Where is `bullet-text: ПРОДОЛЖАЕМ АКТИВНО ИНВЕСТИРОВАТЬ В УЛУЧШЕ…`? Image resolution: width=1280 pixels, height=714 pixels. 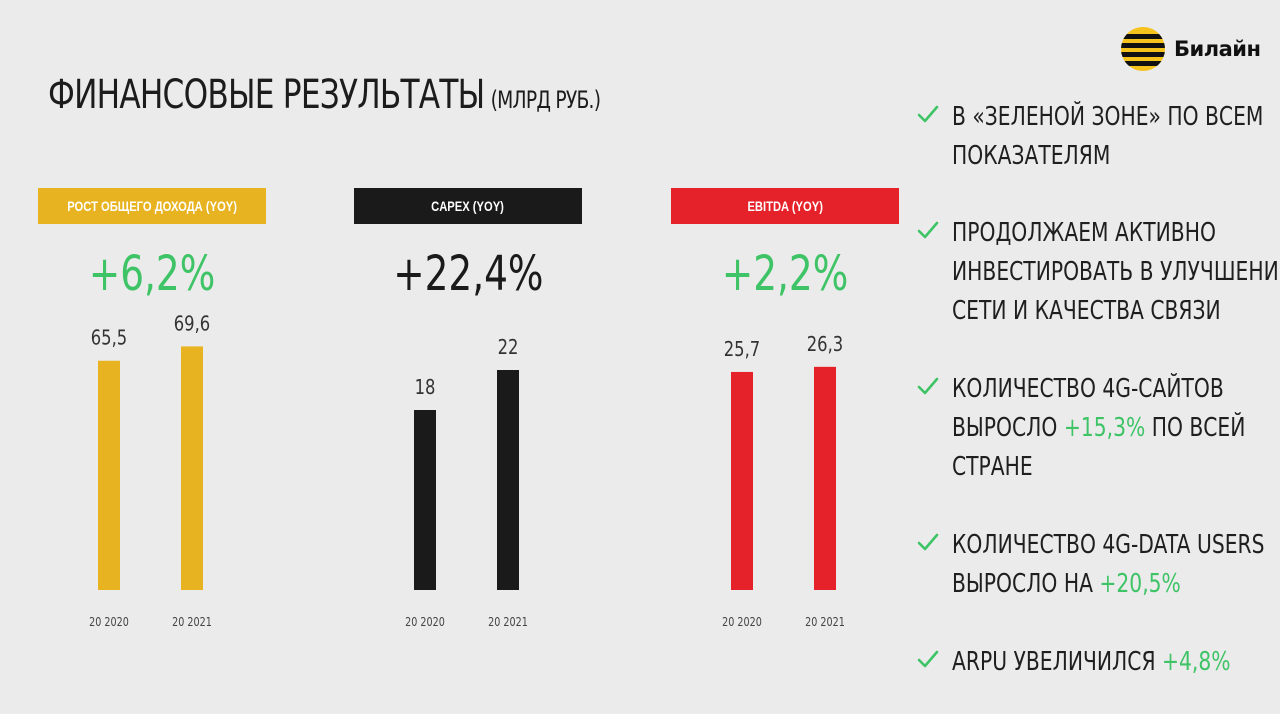
bullet-text: ПРОДОЛЖАЕМ АКТИВНО ИНВЕСТИРОВАТЬ В УЛУЧШЕ… is located at coordinates (1116, 272).